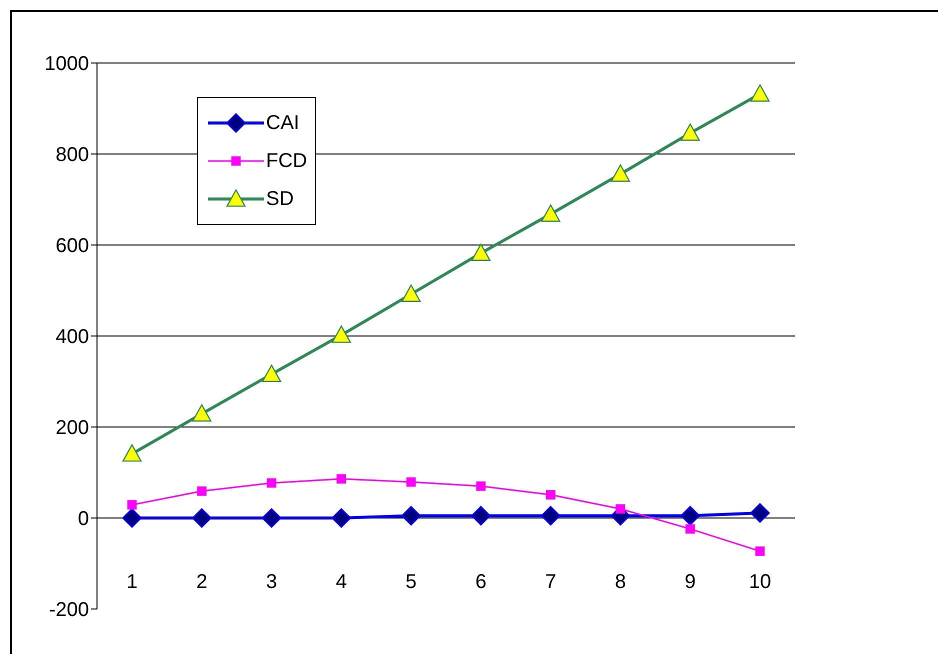  Describe the element at coordinates (72, 337) in the screenshot. I see `y-tick-label: 400` at that location.